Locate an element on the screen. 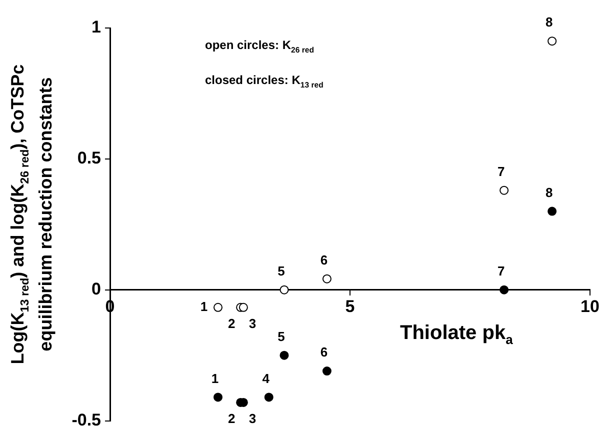  y-tick-label: 0 is located at coordinates (96, 289).